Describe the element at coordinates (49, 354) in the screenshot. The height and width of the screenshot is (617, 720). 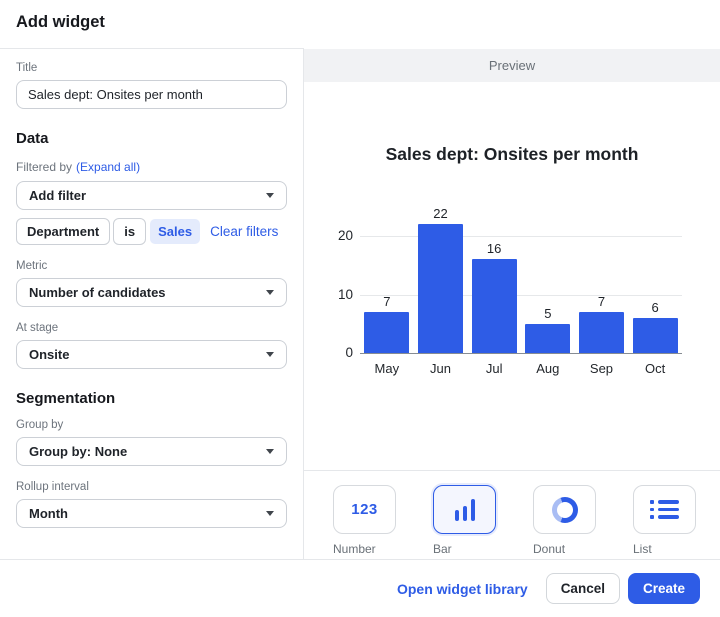
I see `at-stage-select-value: Onsite` at that location.